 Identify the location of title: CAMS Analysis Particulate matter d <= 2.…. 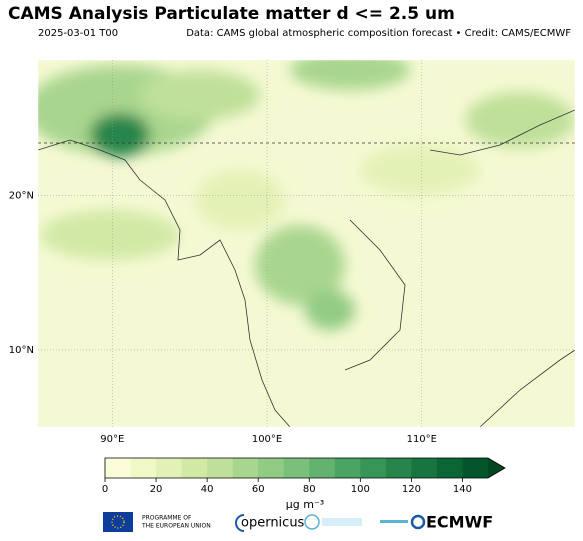
(231, 14).